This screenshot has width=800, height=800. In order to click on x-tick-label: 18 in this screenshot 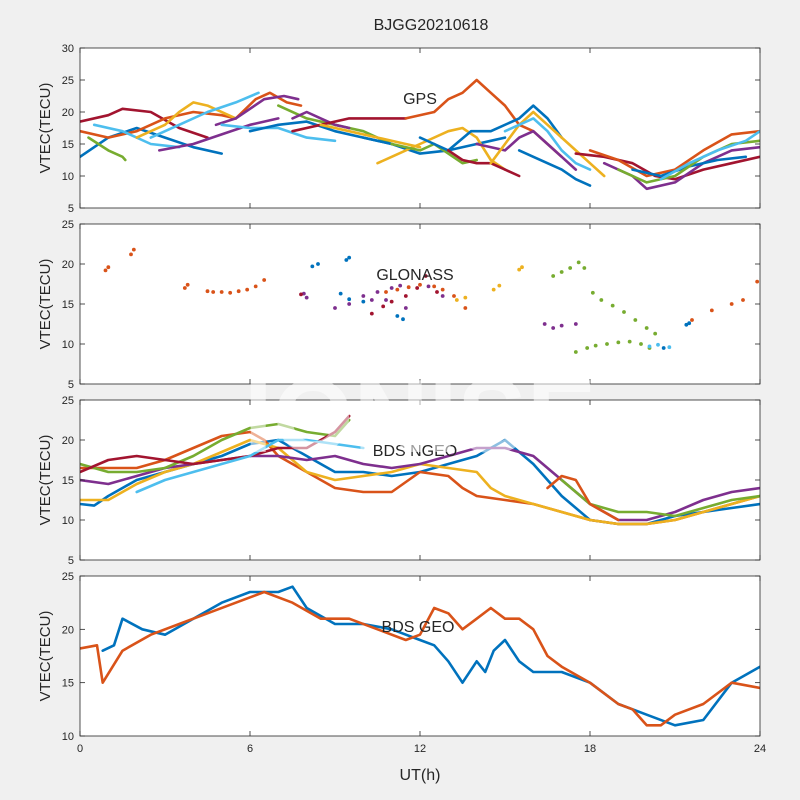, I will do `click(590, 749)`.